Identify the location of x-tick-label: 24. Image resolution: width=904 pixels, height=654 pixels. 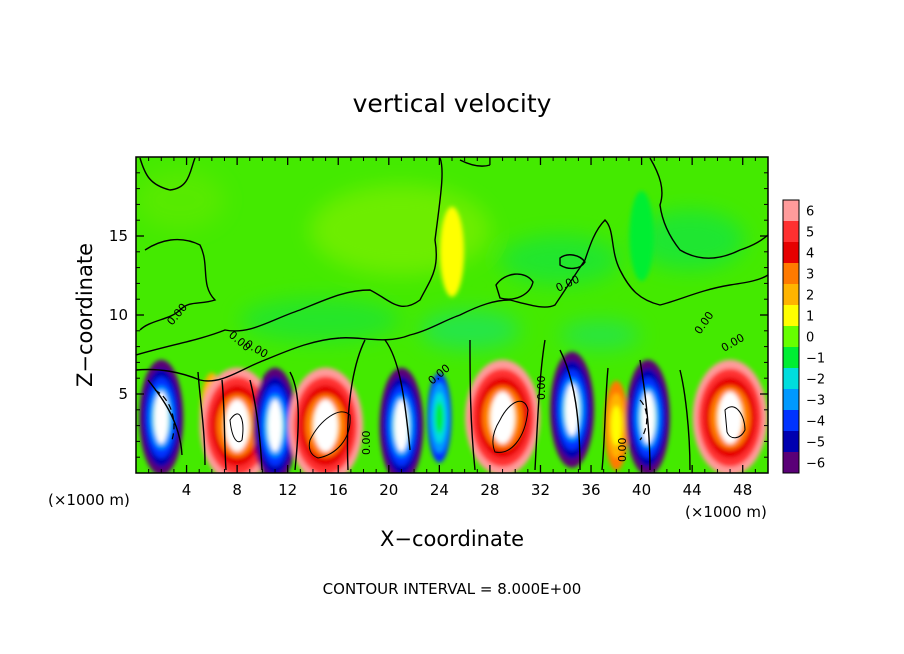
(439, 490).